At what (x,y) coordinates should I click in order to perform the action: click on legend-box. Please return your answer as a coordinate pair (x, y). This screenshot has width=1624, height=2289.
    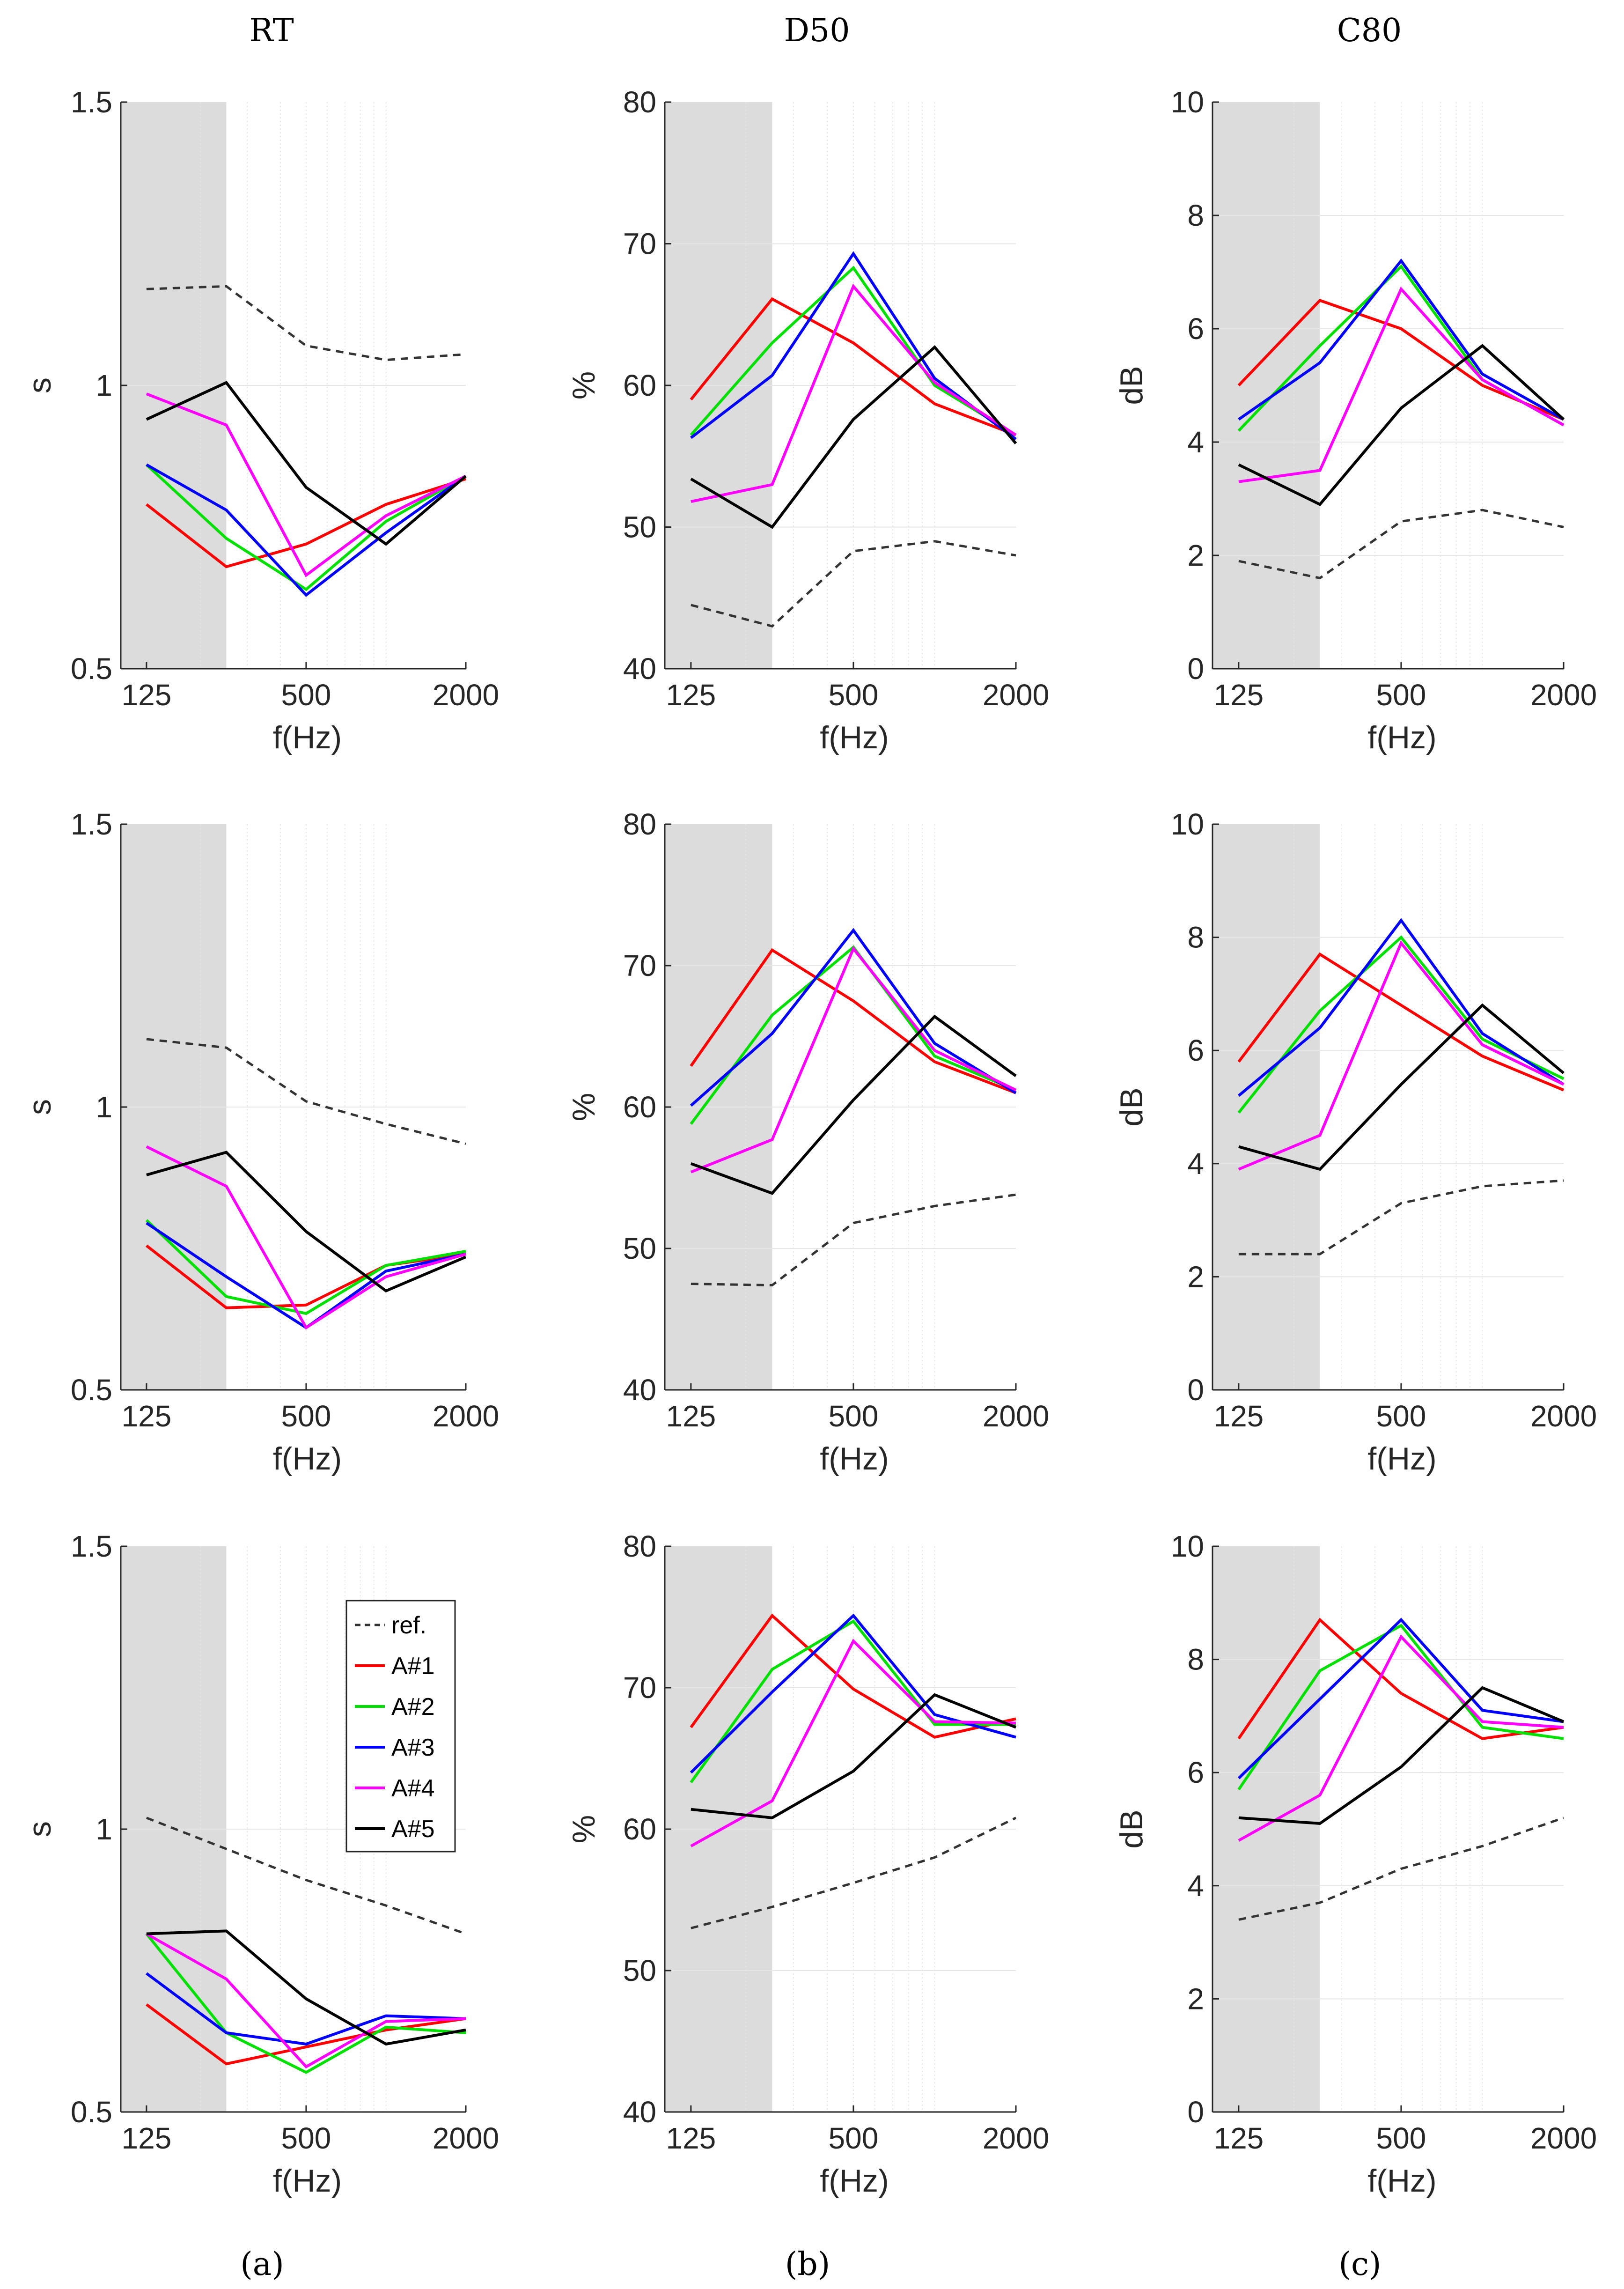
    Looking at the image, I should click on (400, 1727).